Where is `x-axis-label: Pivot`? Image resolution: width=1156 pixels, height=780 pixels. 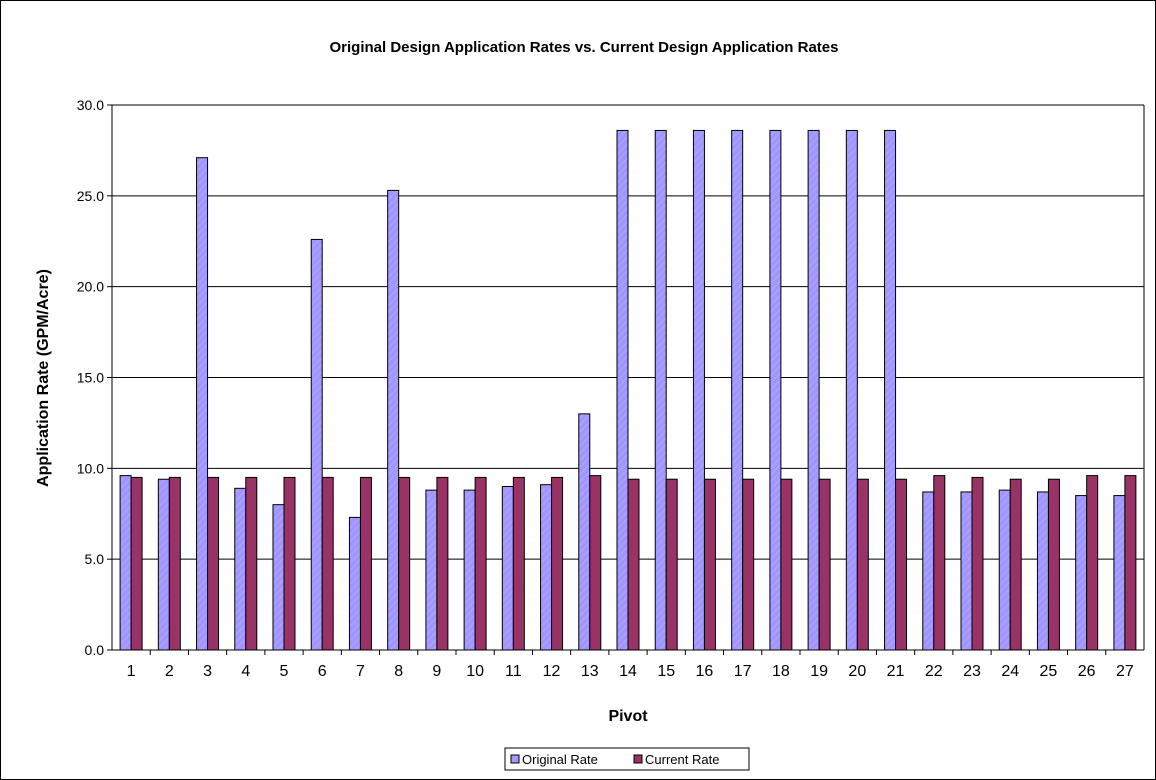 x-axis-label: Pivot is located at coordinates (628, 716).